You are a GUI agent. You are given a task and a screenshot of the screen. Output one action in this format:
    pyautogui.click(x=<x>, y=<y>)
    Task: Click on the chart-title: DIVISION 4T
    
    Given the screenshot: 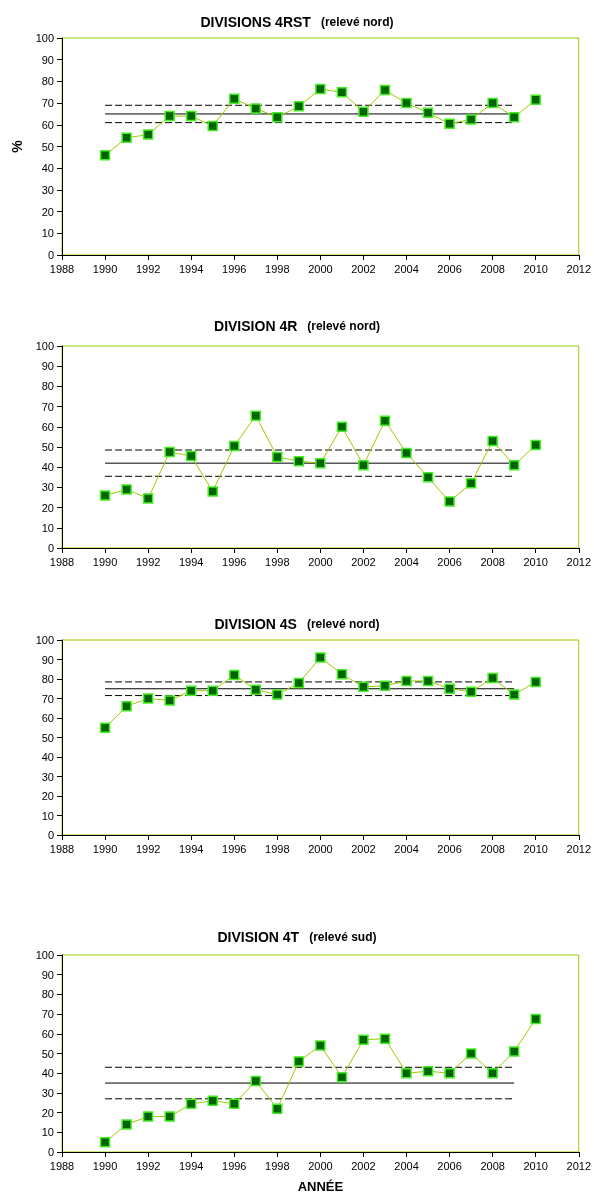 What is the action you would take?
    pyautogui.click(x=258, y=937)
    